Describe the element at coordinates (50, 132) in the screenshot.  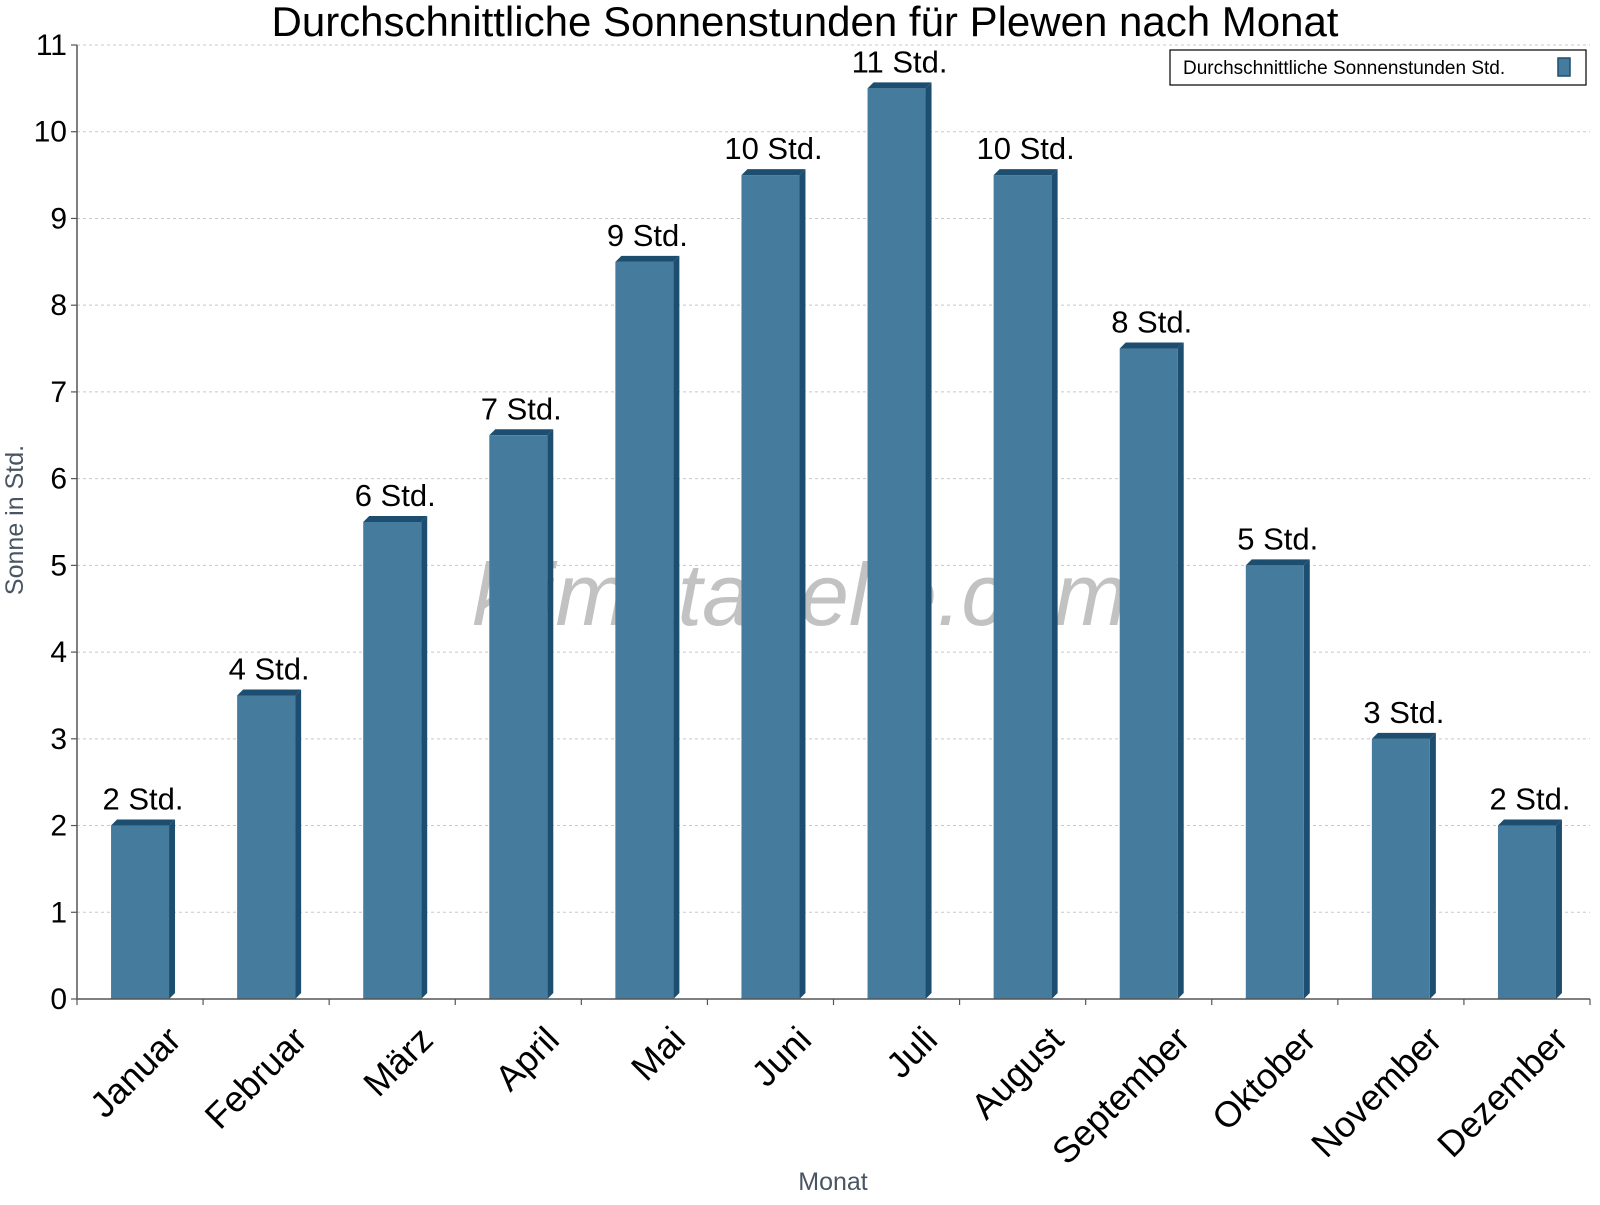
I see `y-tick-label: 10` at that location.